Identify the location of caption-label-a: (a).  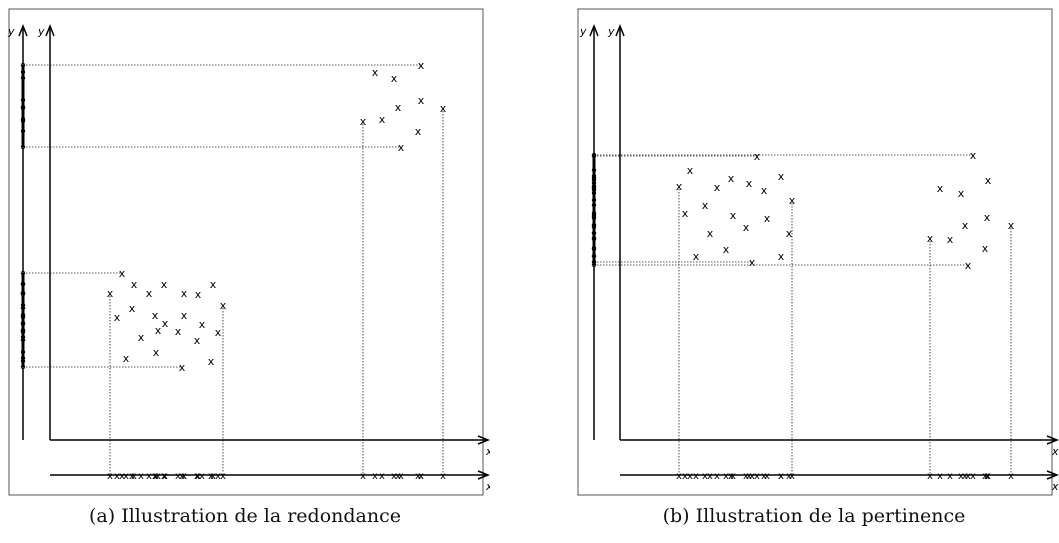
(102, 516).